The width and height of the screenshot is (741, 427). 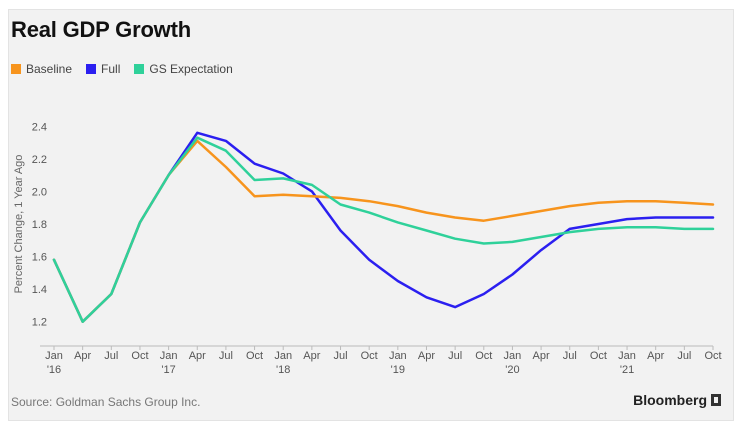 I want to click on legend-item-baseline: Baseline, so click(x=41, y=69).